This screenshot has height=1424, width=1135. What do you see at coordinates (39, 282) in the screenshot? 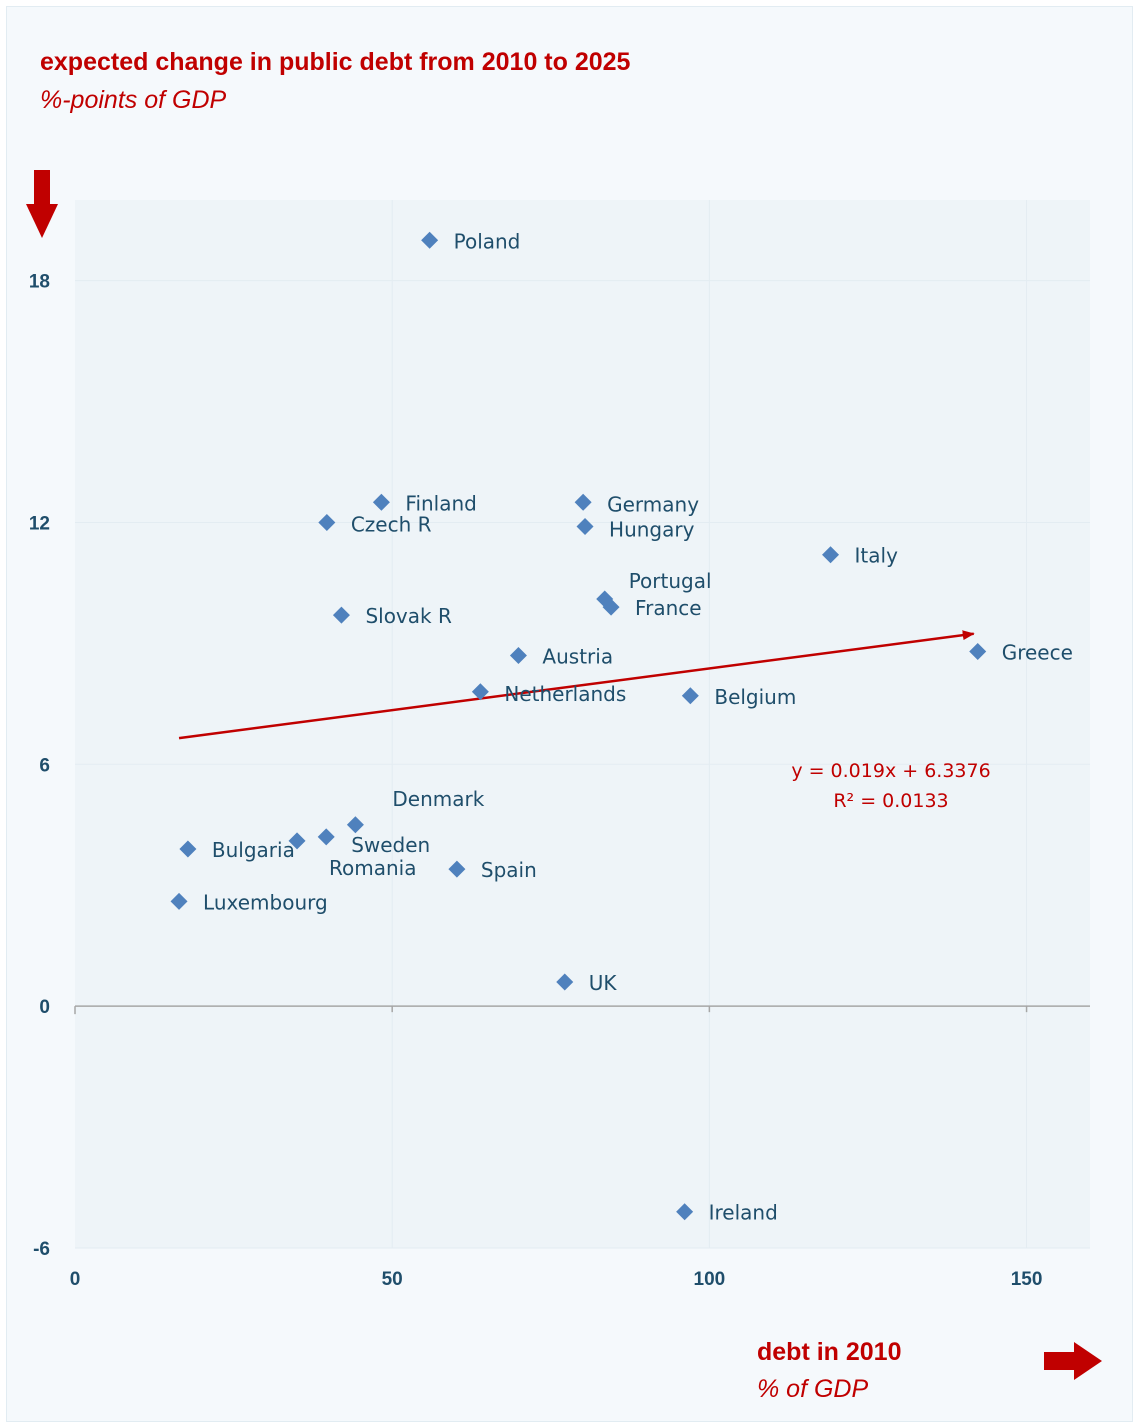
I see `y-tick-label: 18` at bounding box center [39, 282].